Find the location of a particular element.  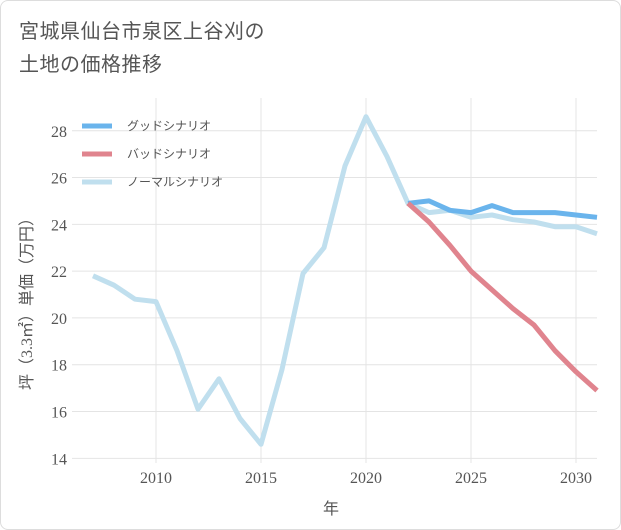

y-axis-title: 坪（3.3㎡）単価（万円） is located at coordinates (27, 300).